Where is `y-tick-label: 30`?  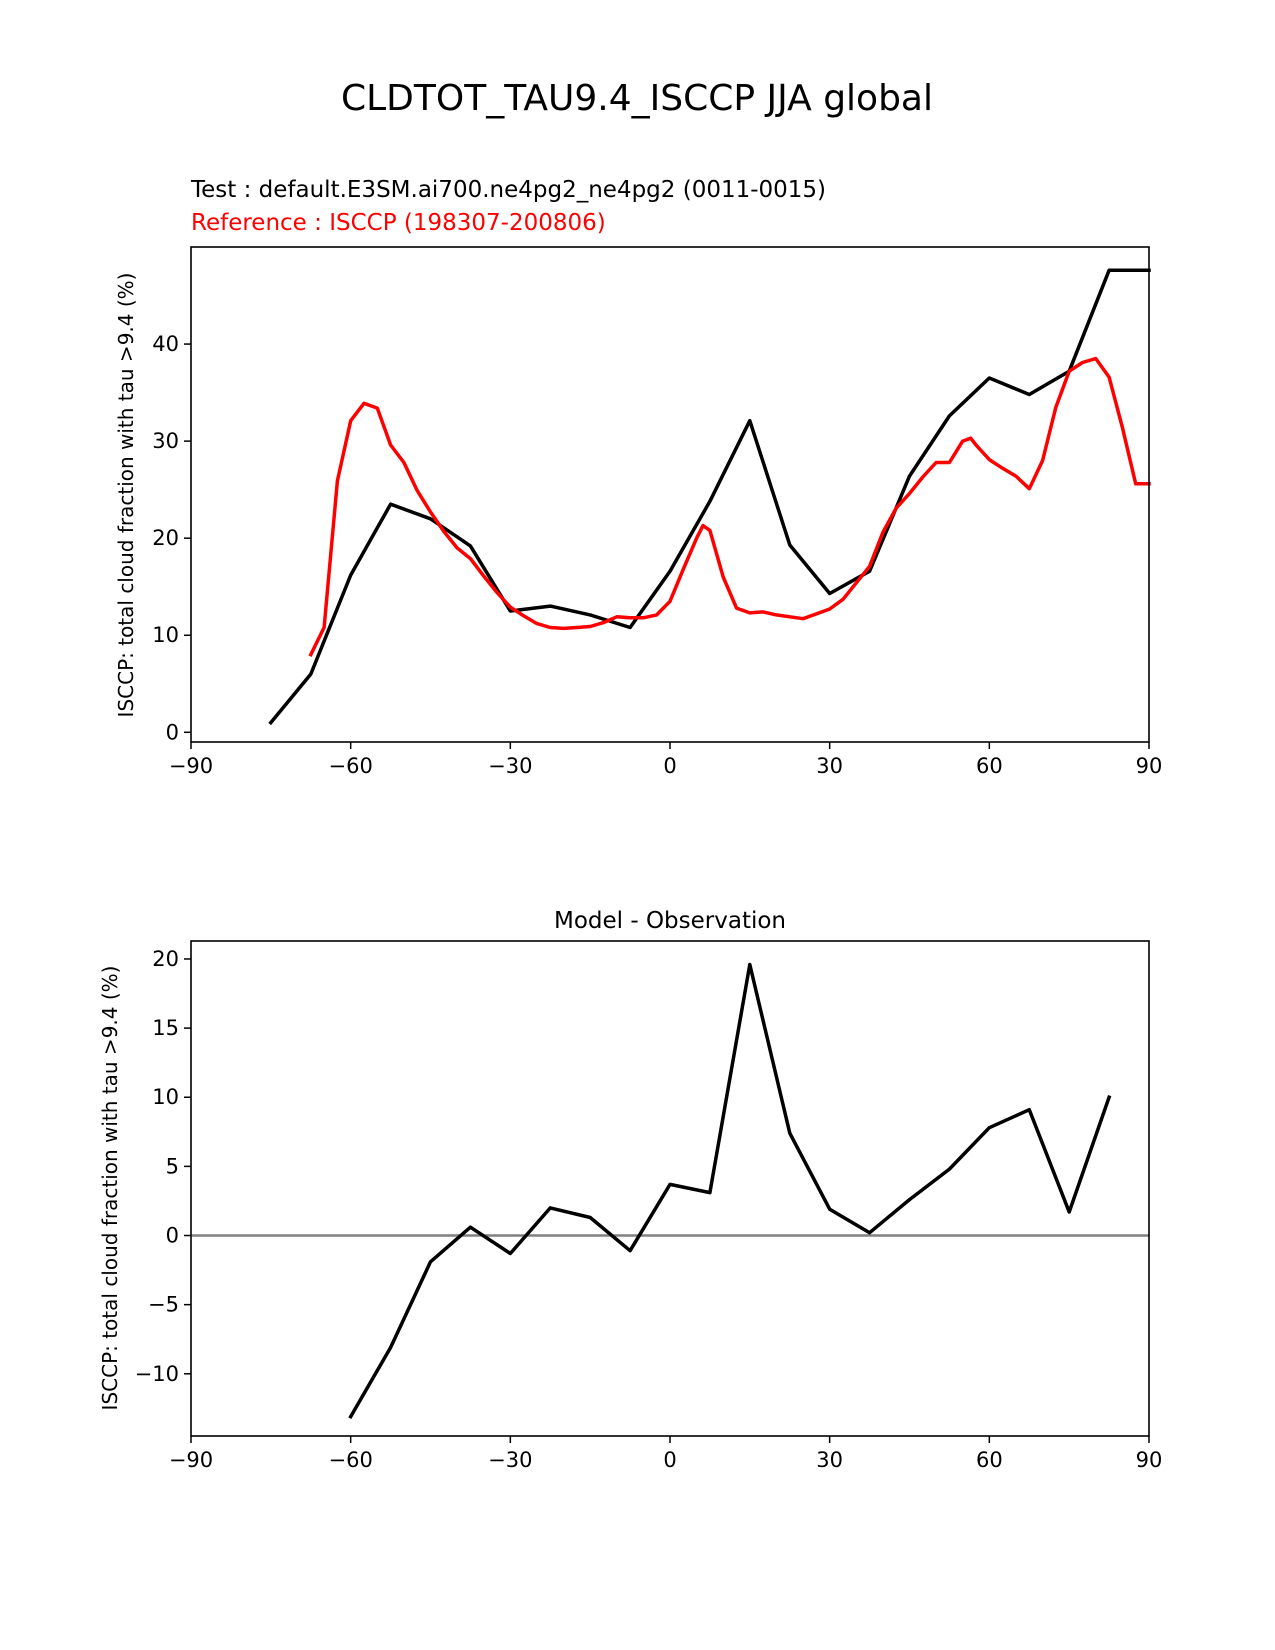 y-tick-label: 30 is located at coordinates (165, 441).